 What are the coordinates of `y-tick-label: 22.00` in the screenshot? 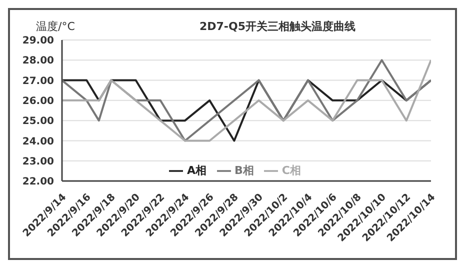 It's located at (38, 182).